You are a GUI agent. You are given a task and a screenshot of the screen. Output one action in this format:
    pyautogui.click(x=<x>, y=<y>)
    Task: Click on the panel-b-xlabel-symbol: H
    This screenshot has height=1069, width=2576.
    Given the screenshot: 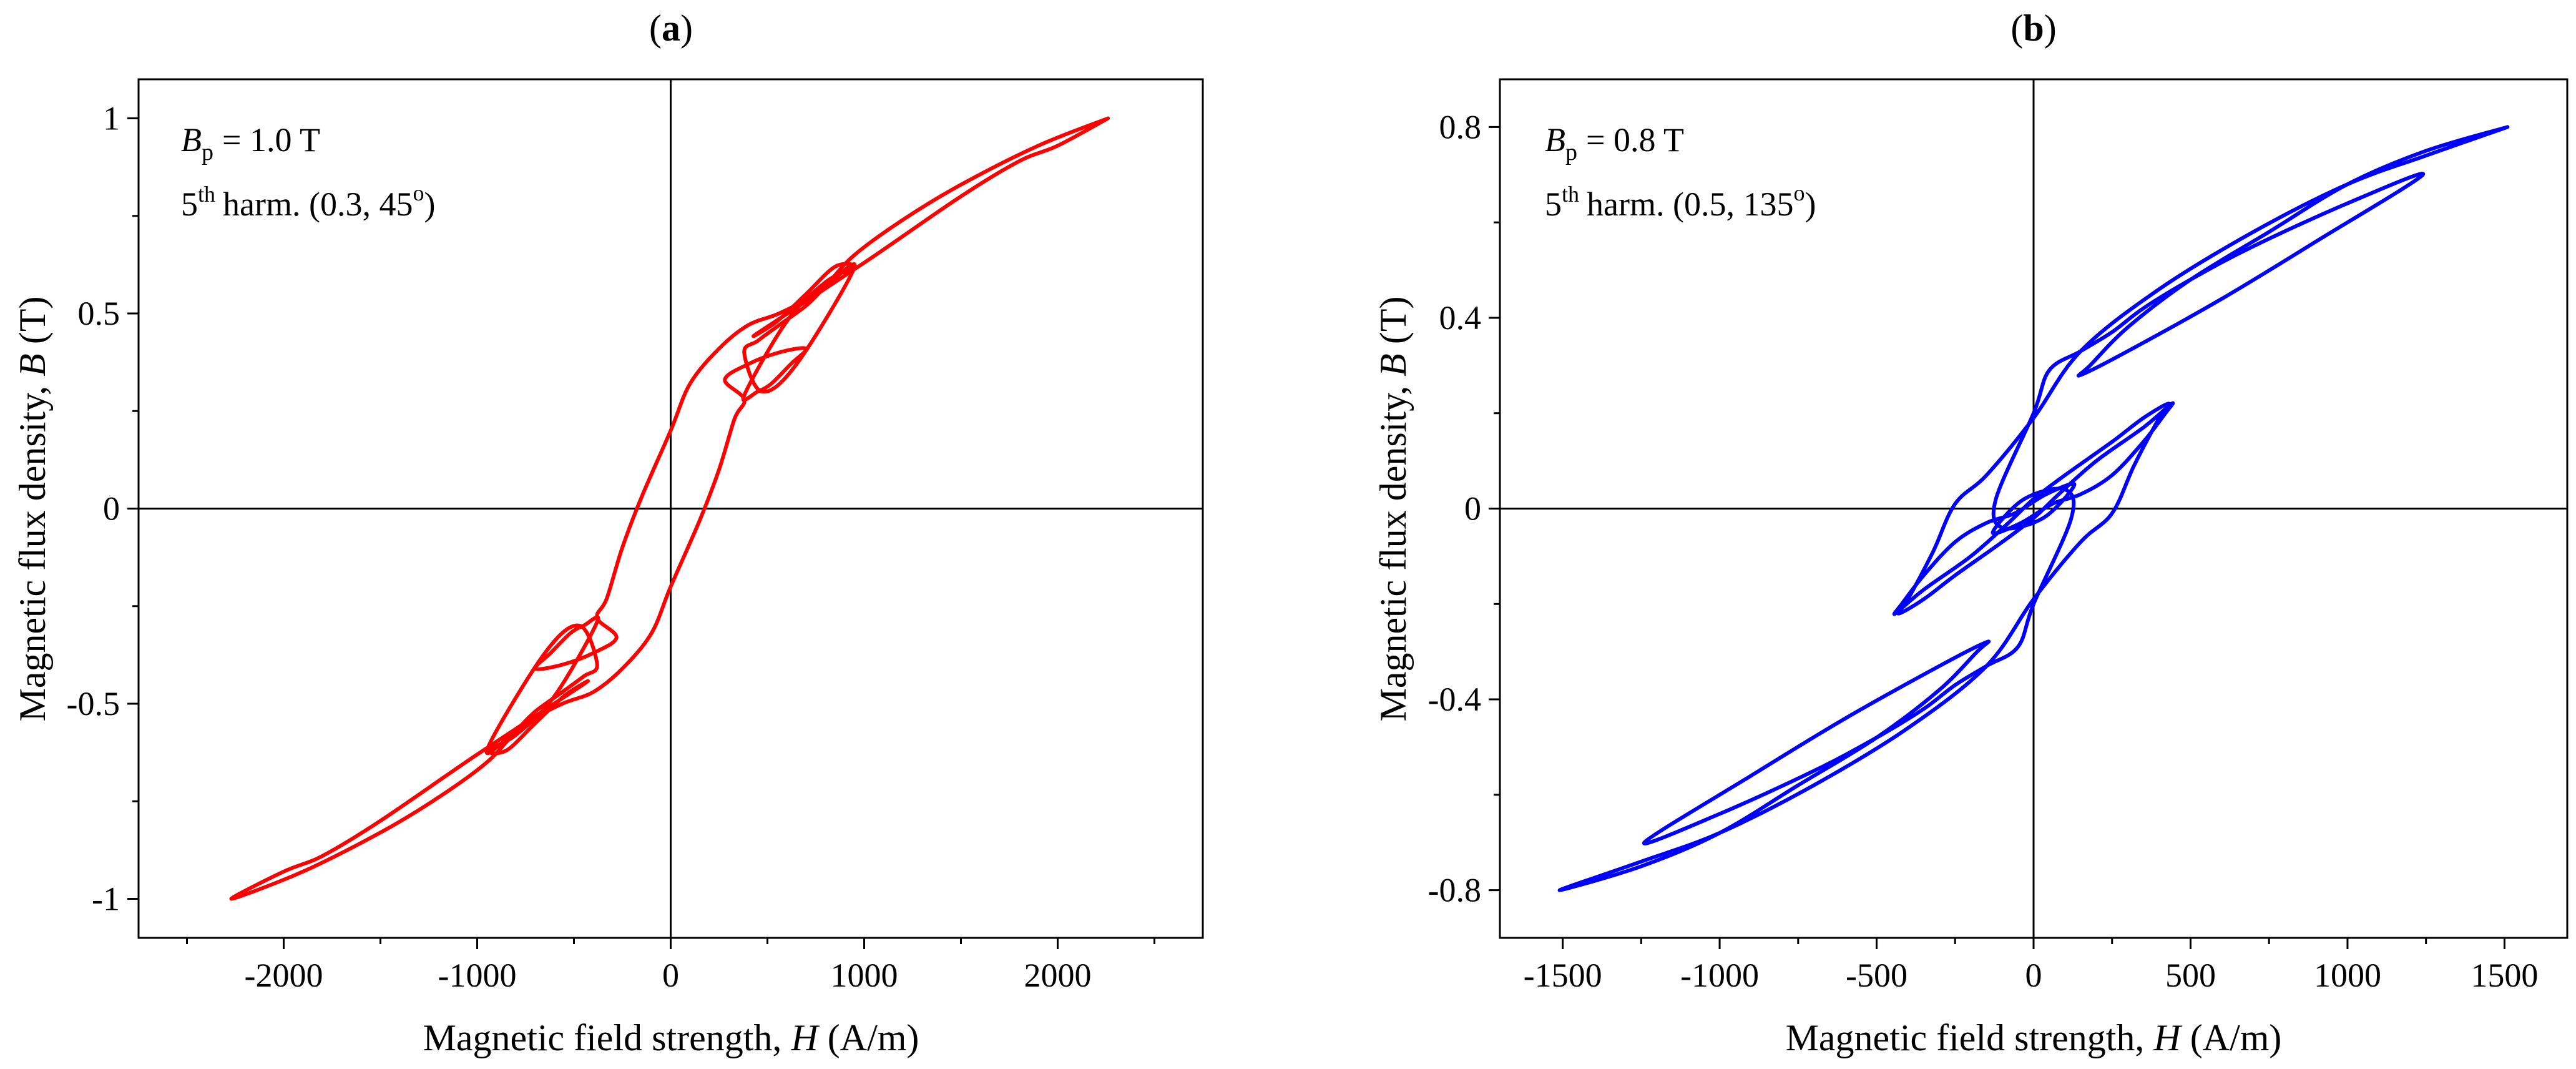 What is the action you would take?
    pyautogui.click(x=2168, y=1037)
    